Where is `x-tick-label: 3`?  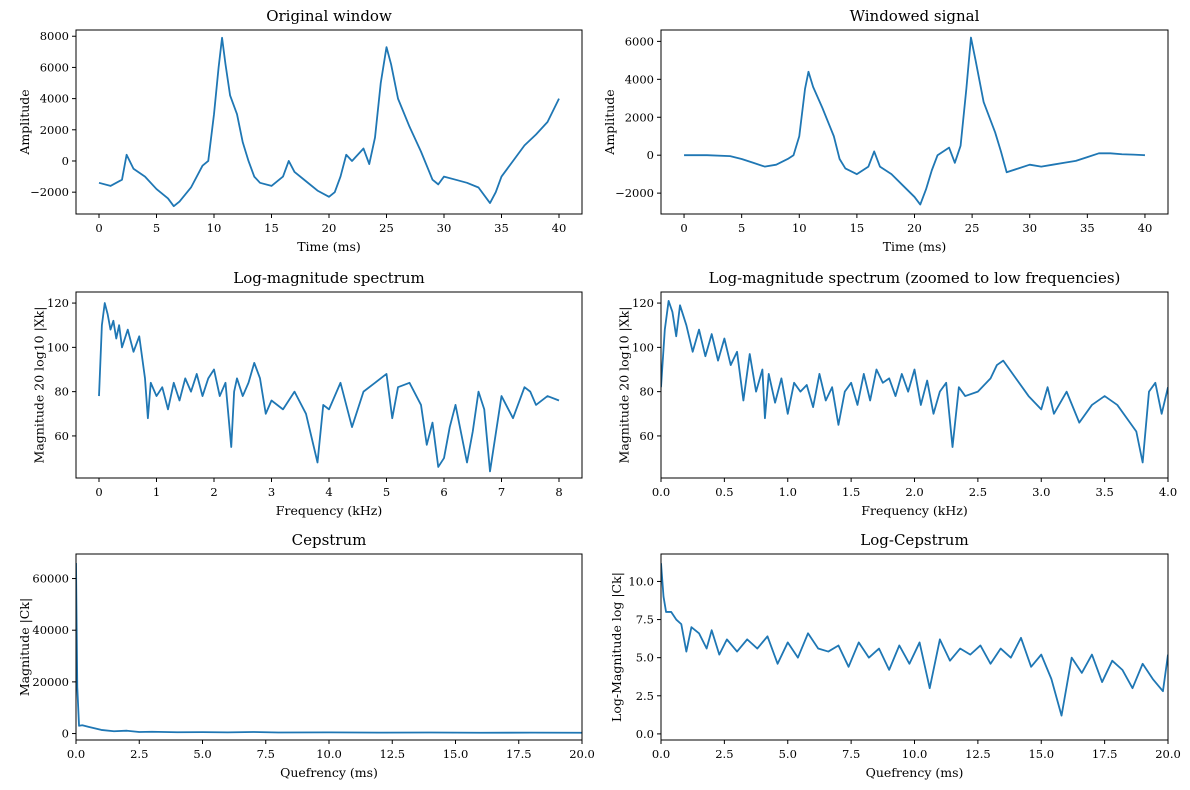 x-tick-label: 3 is located at coordinates (271, 492).